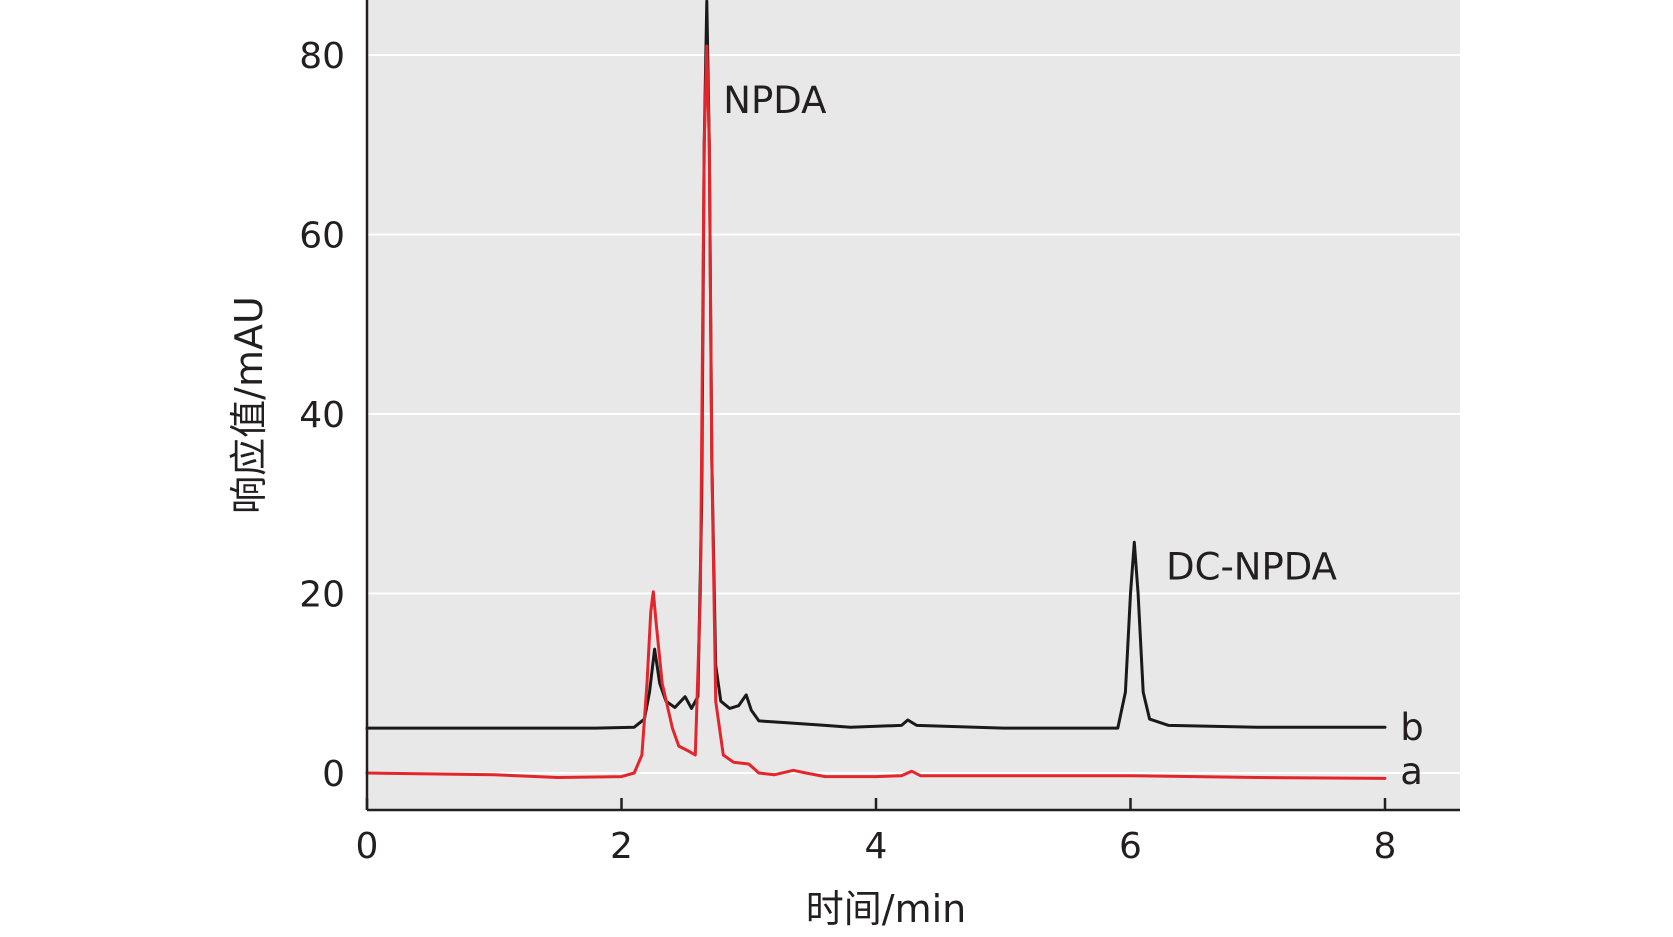 This screenshot has height=937, width=1673. I want to click on y-axis-label: 响应值/mAU, so click(249, 405).